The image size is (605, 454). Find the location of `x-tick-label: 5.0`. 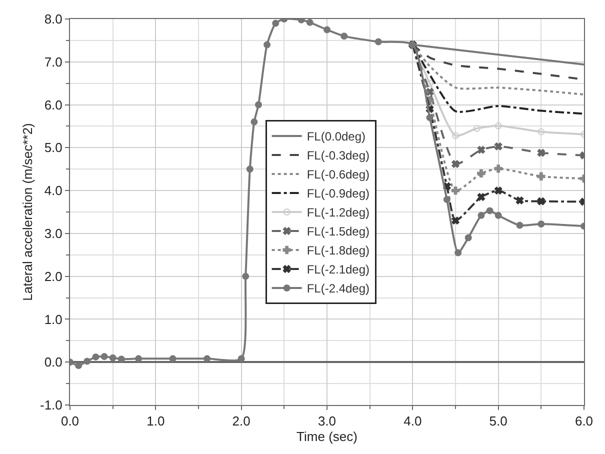

x-tick-label: 5.0 is located at coordinates (498, 421).